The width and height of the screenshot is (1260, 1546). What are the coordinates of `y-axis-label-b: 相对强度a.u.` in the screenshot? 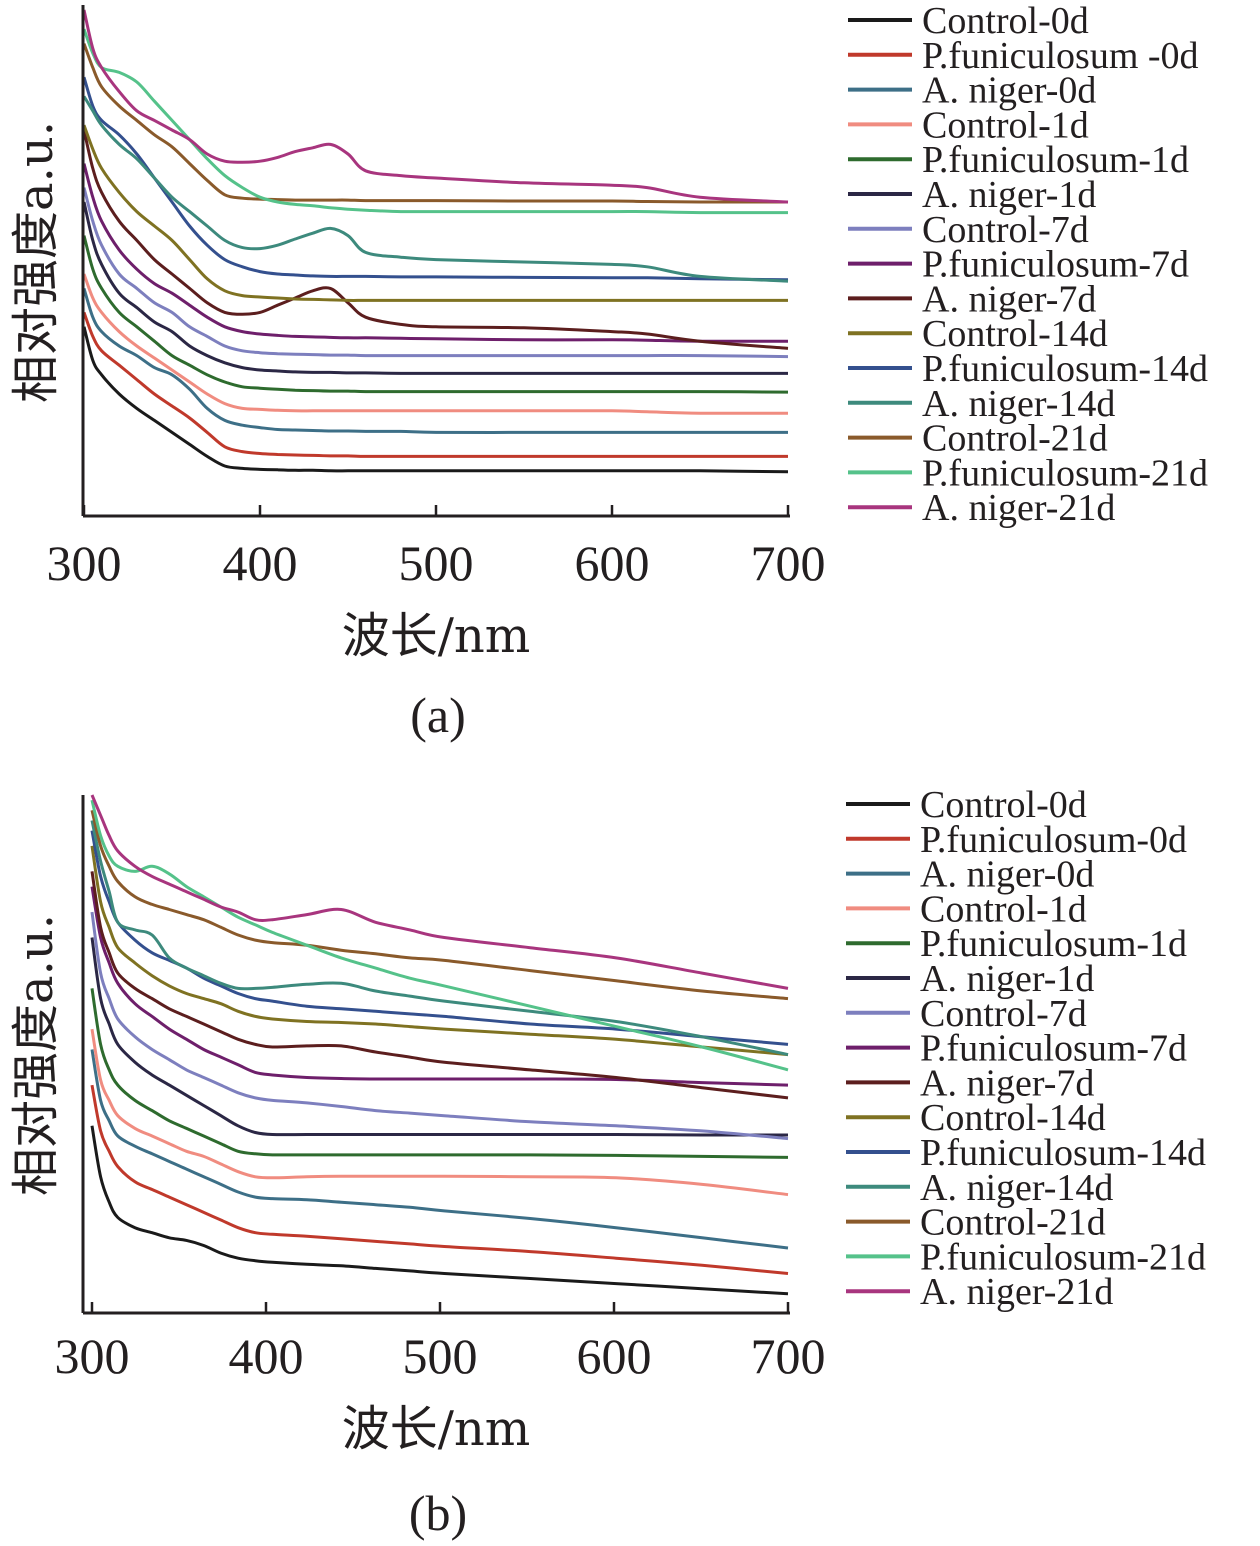 It's located at (36, 1055).